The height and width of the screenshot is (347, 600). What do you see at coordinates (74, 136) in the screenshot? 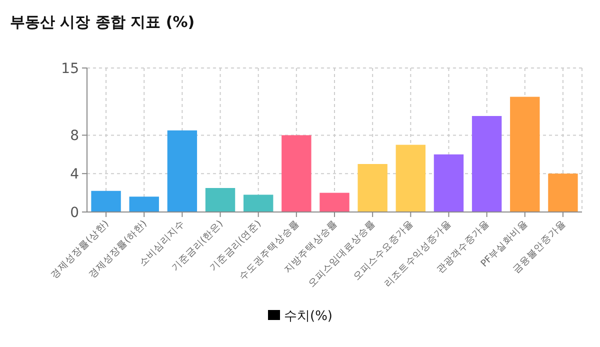
I see `y-tick-label: 8` at bounding box center [74, 136].